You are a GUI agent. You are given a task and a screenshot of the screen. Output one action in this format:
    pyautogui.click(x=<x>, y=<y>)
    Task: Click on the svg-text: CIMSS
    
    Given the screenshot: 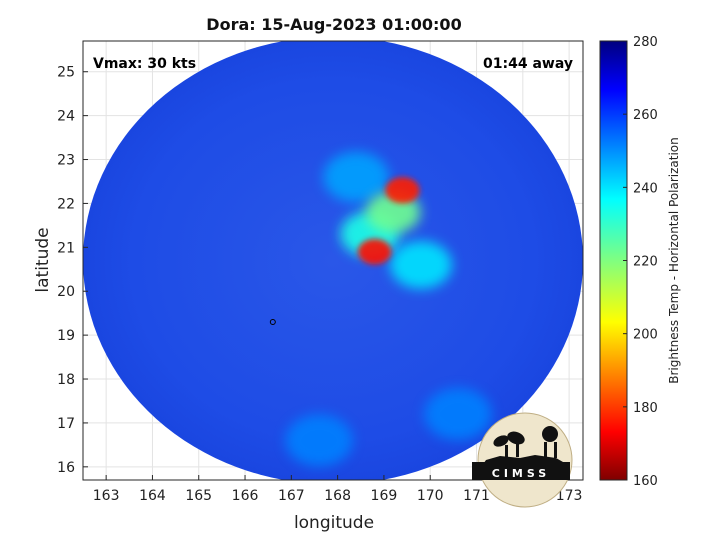 What is the action you would take?
    pyautogui.click(x=521, y=473)
    